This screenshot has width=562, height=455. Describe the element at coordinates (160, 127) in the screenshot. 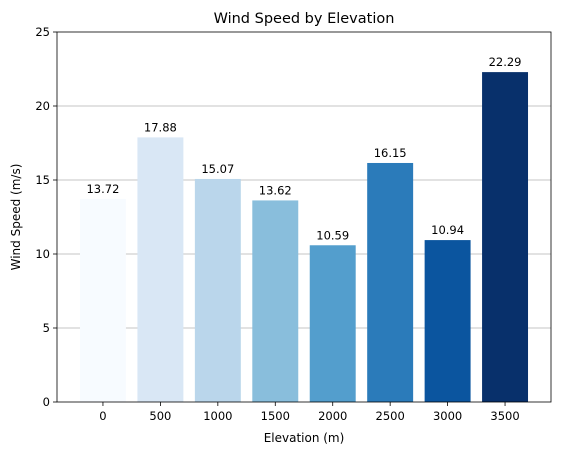

I see `bar-value-label: 17.88` at that location.